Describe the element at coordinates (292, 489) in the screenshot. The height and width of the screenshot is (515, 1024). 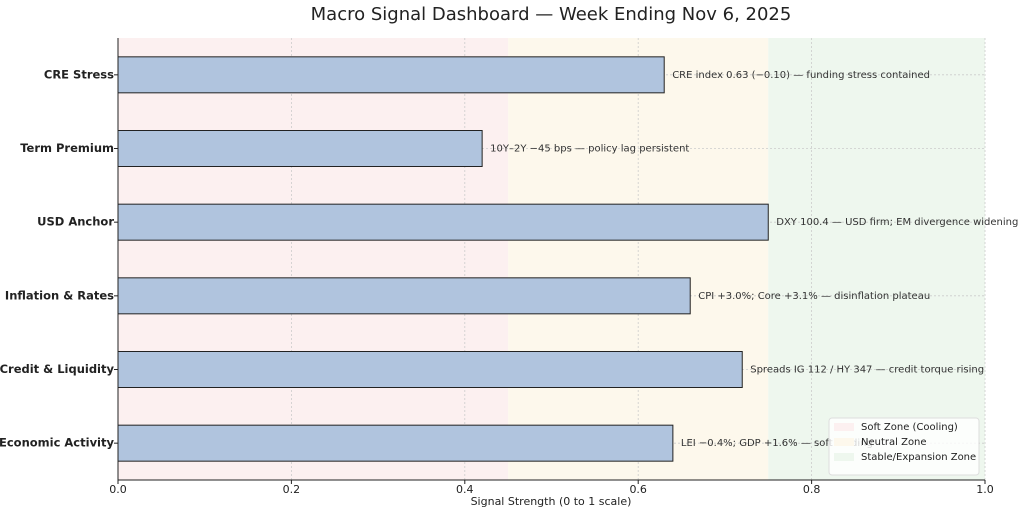
I see `x-tick-label: 0.2` at that location.